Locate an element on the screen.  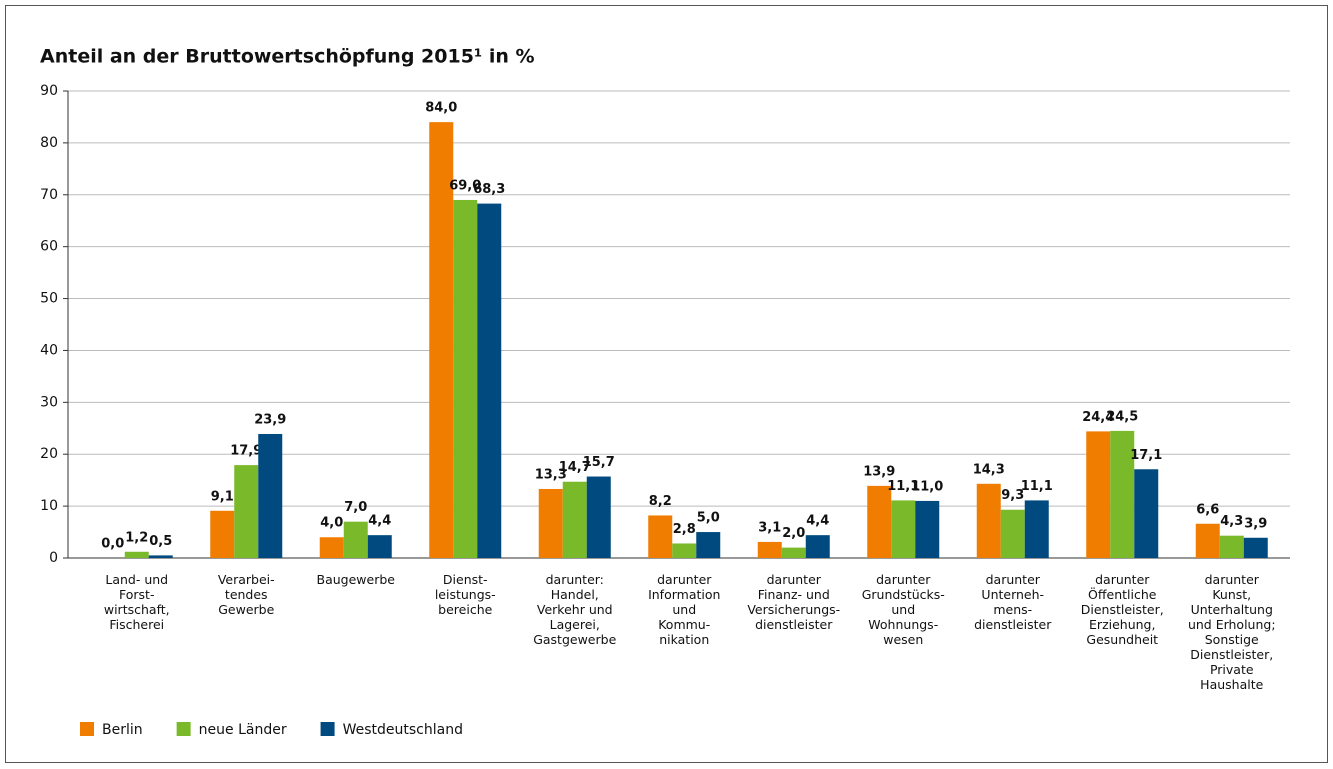
x-tick-label: darunter Unterneh- mens- dienstleister is located at coordinates (1013, 602).